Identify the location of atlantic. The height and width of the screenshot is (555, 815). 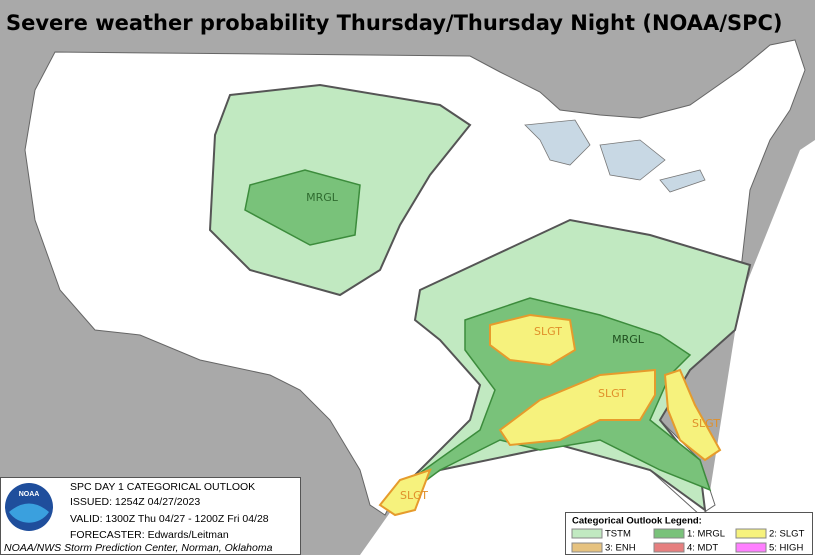
(757, 347).